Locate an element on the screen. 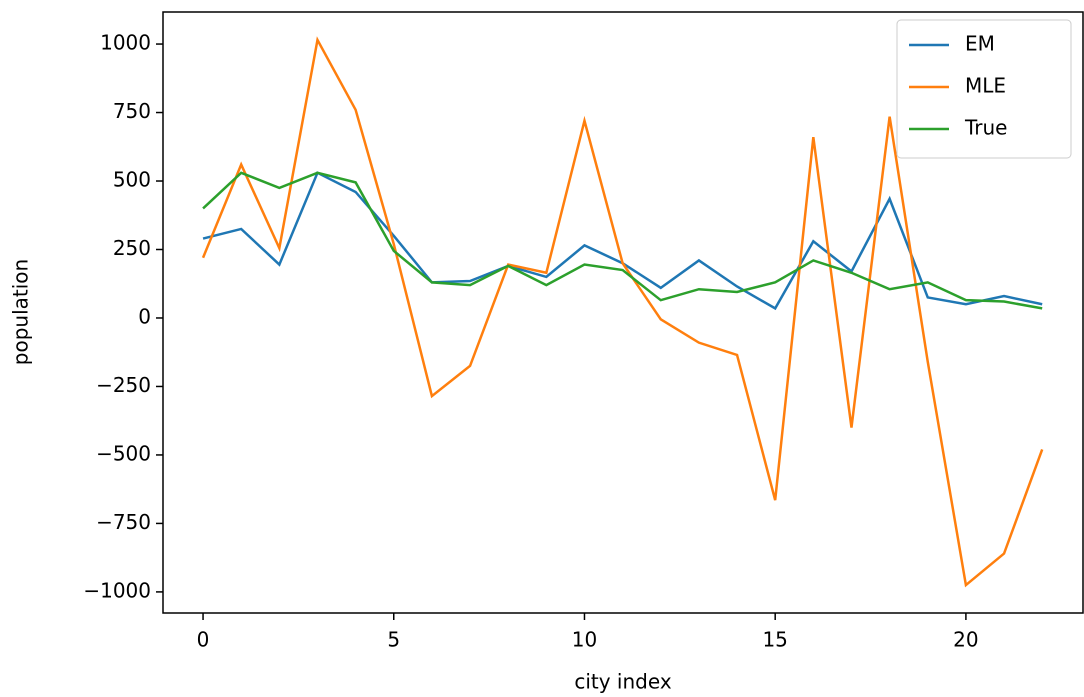  y-tick-label: 750 is located at coordinates (132, 111).